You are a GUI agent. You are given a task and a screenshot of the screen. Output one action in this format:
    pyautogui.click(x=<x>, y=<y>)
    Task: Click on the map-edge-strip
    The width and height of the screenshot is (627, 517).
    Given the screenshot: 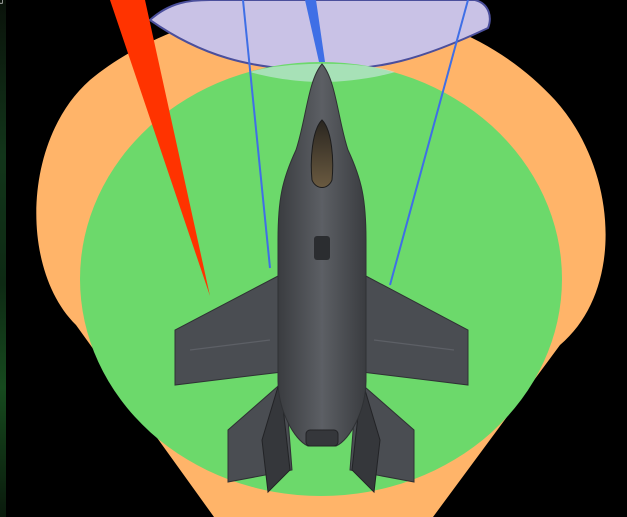 What is the action you would take?
    pyautogui.click(x=3, y=258)
    